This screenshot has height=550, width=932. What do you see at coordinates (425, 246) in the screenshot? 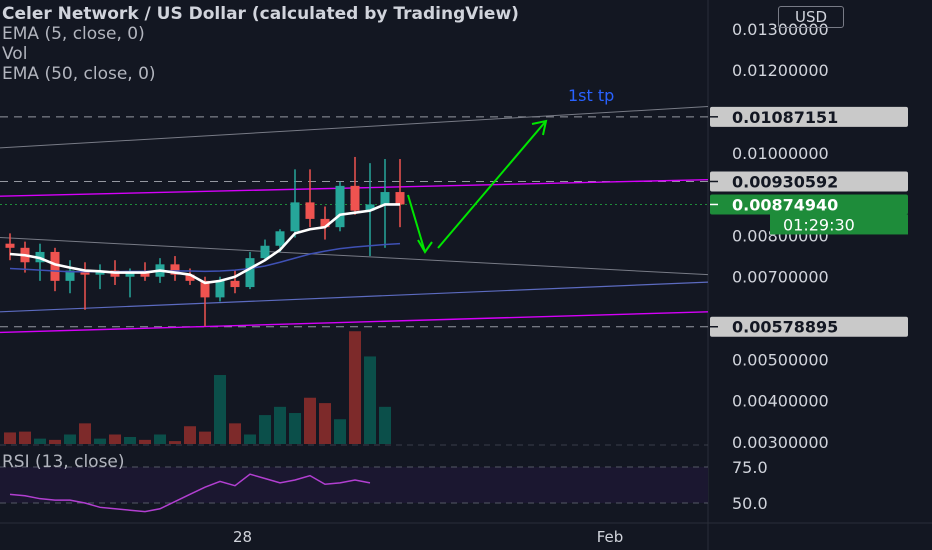
I see `down-arrow-head` at bounding box center [425, 246].